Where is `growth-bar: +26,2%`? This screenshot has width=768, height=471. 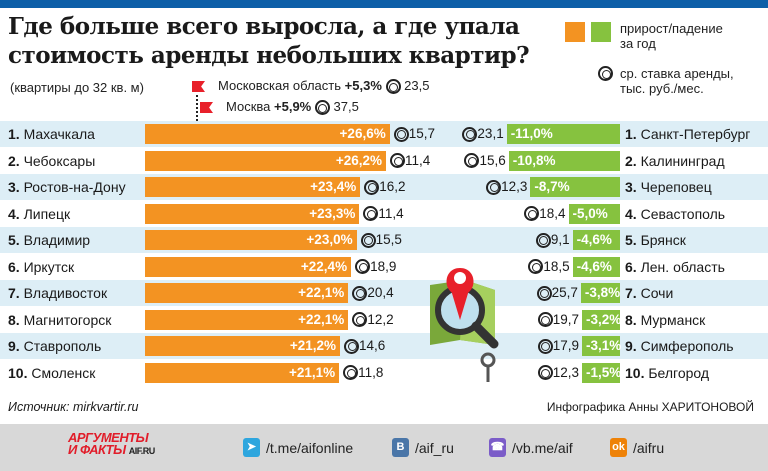 growth-bar: +26,2% is located at coordinates (266, 160).